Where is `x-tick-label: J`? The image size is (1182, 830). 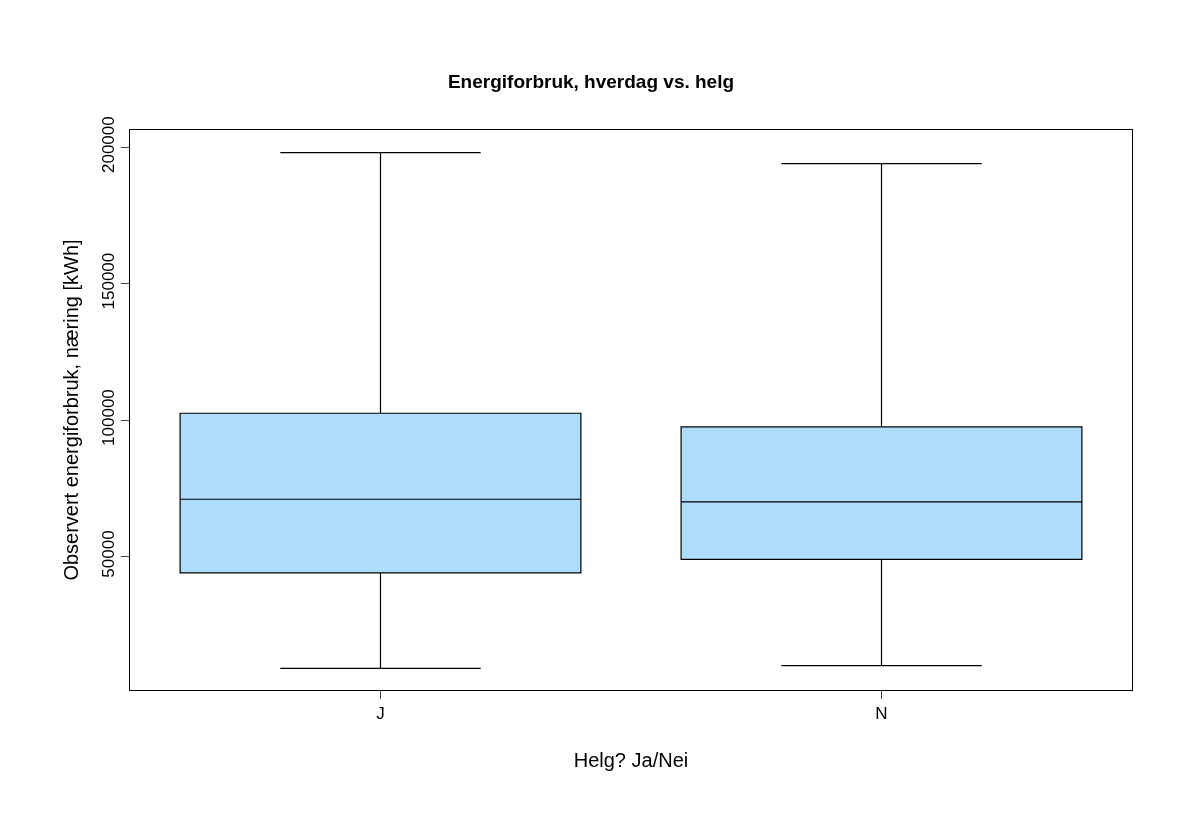
x-tick-label: J is located at coordinates (380, 714).